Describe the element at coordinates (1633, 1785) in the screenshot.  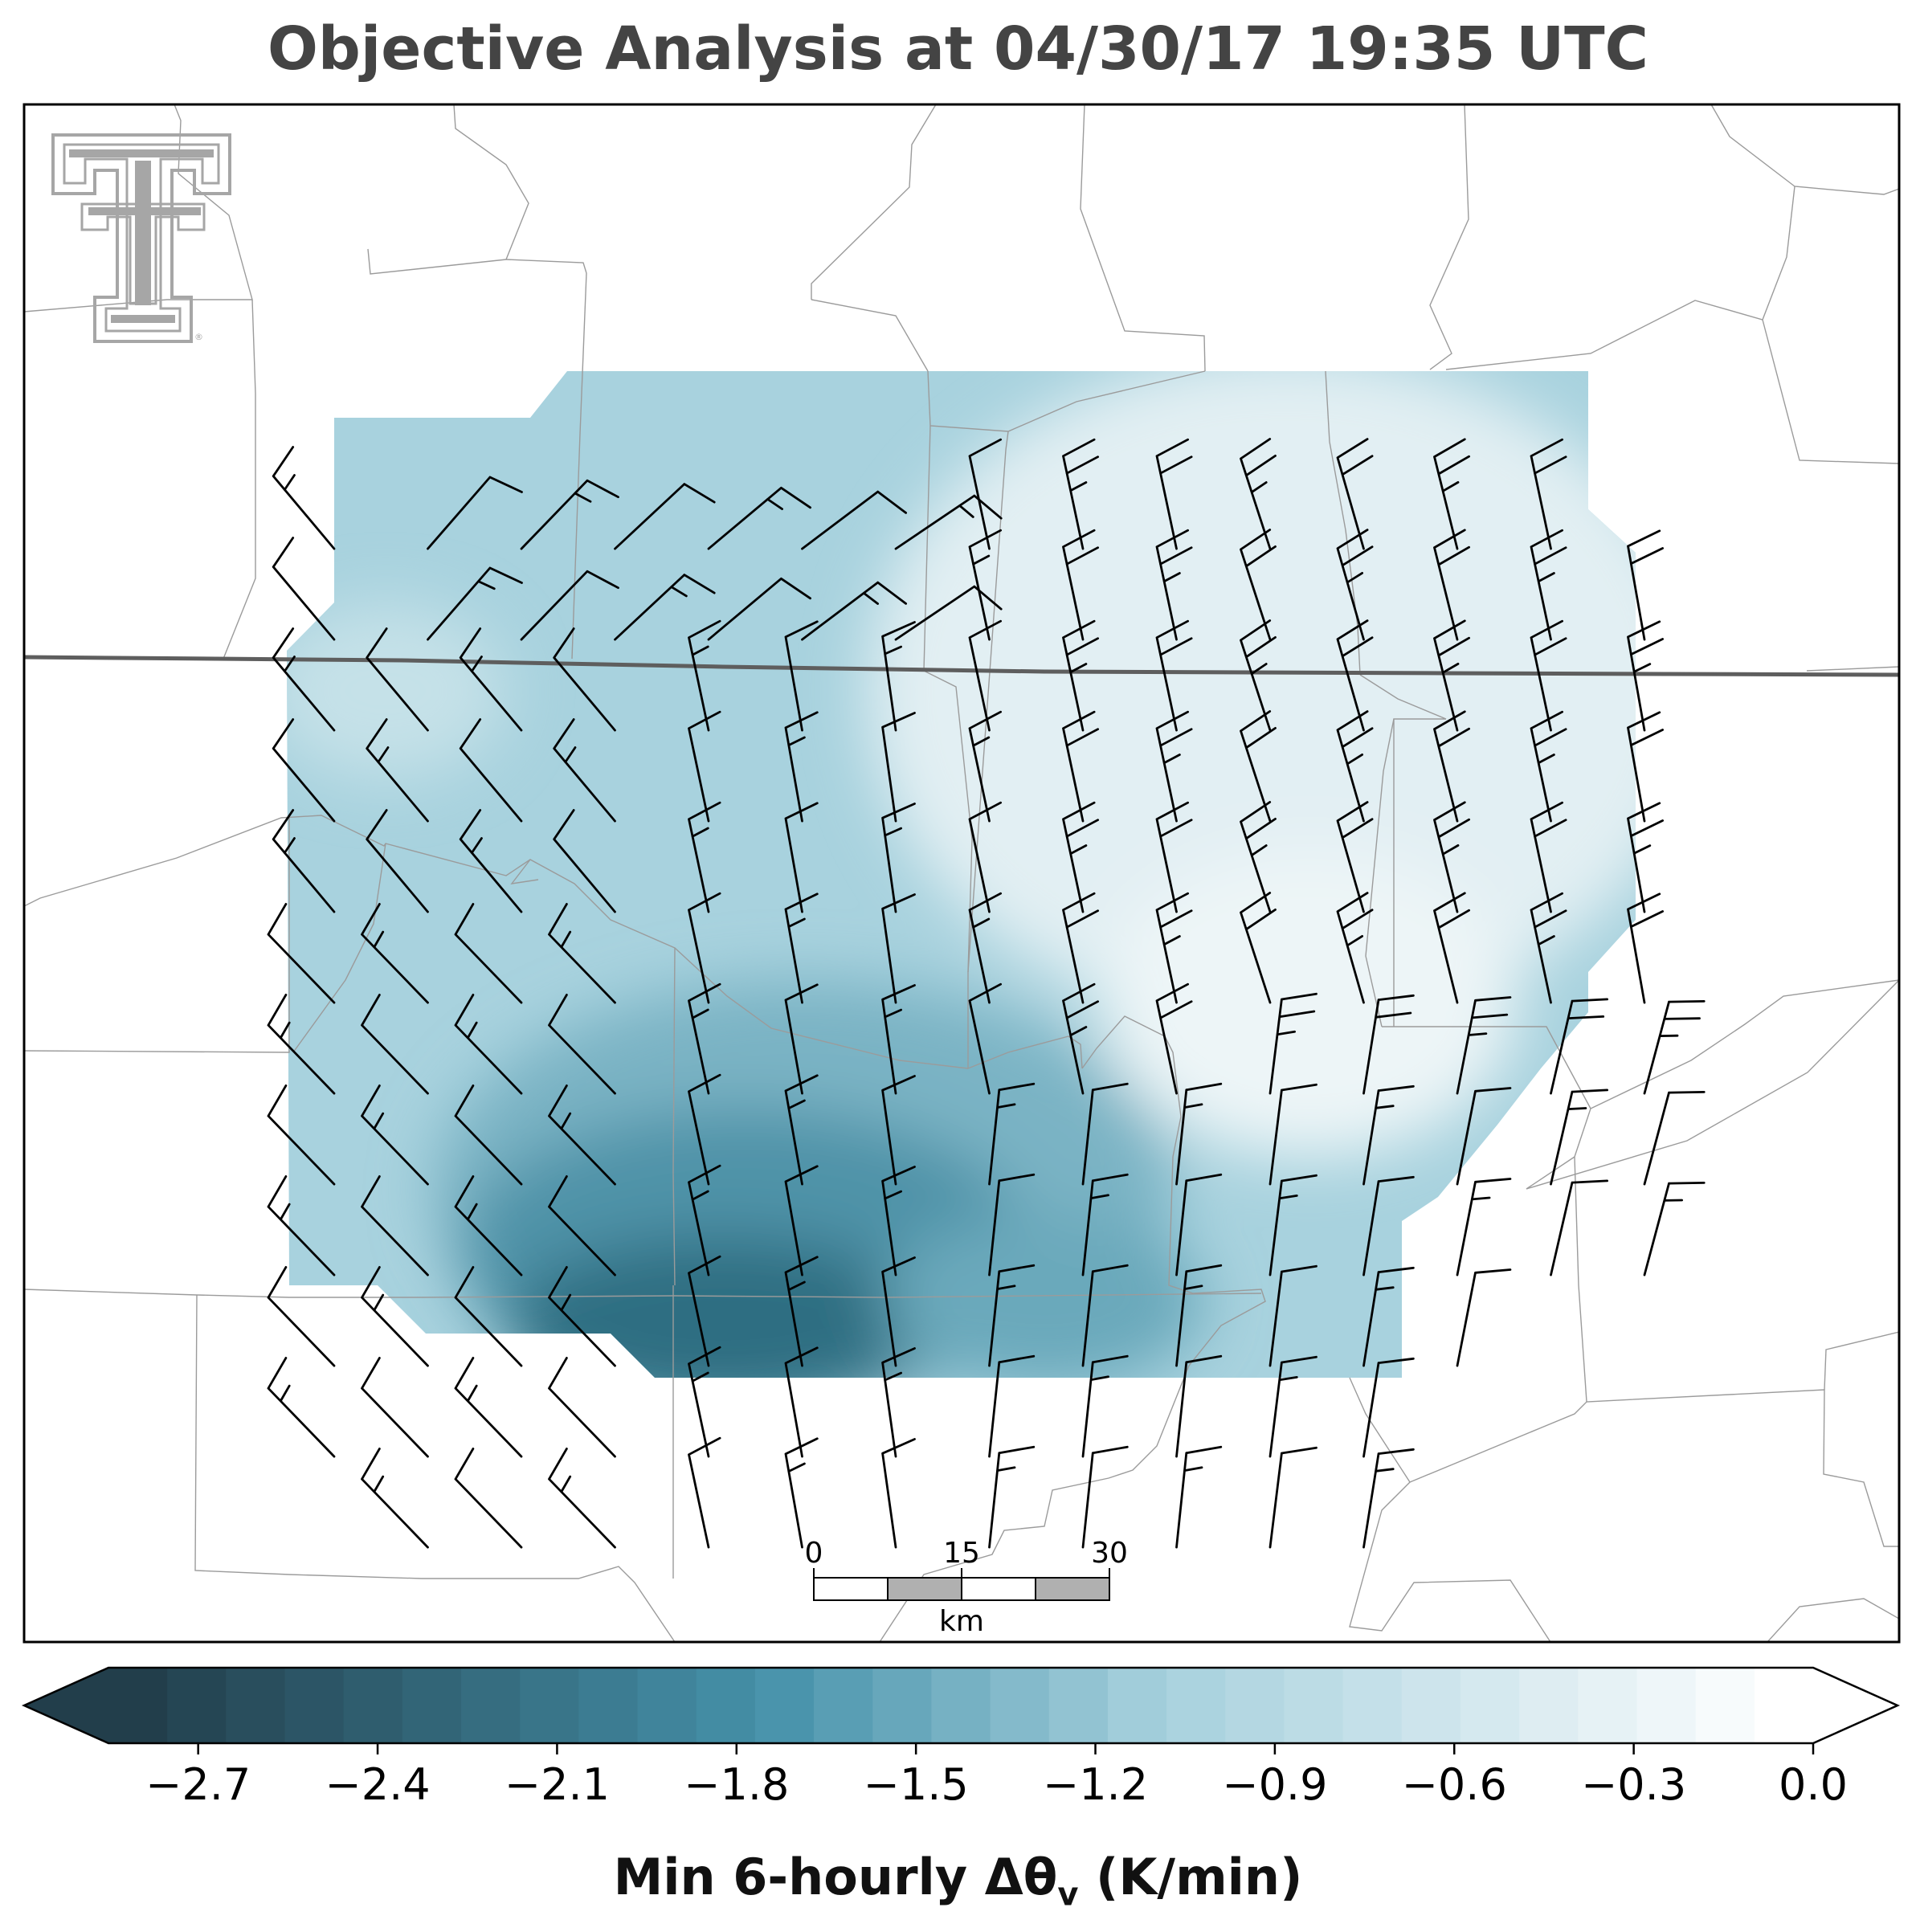
I see `colorbar-tick-label: −0.3` at that location.